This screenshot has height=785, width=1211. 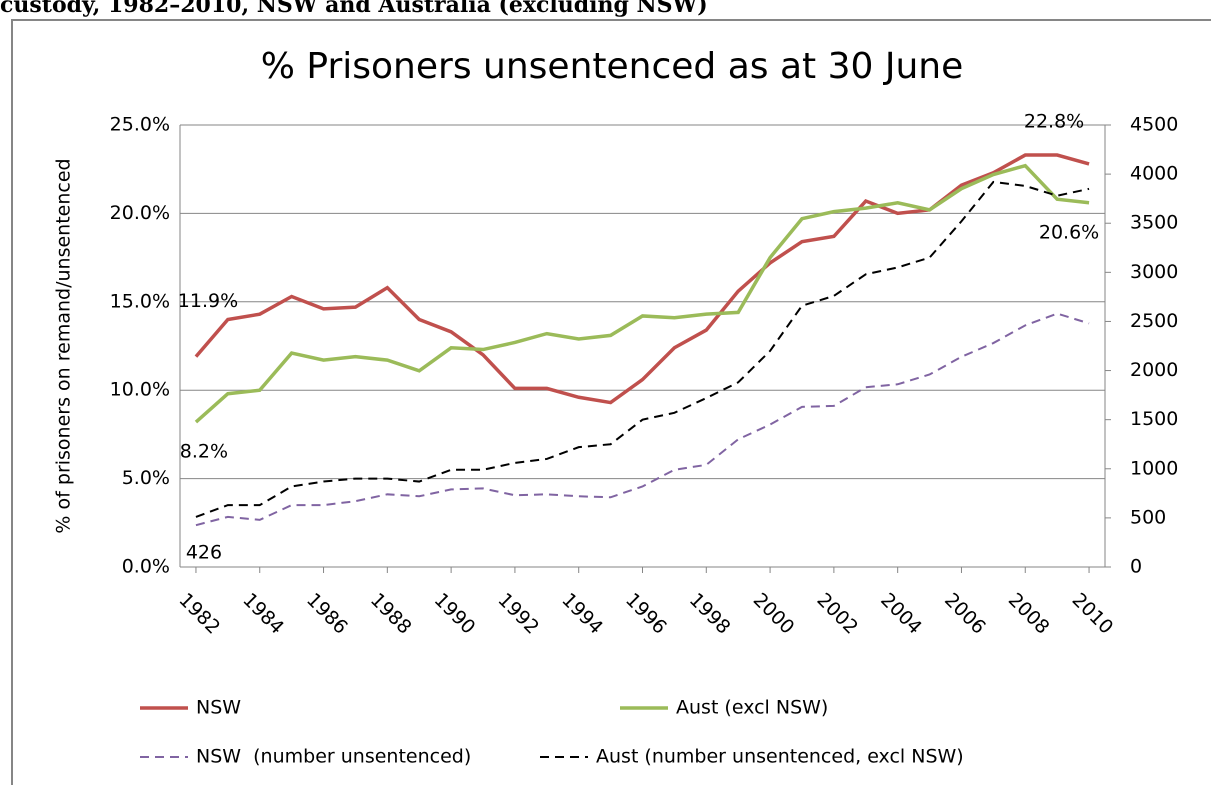 What do you see at coordinates (1054, 121) in the screenshot?
I see `data-label: 22.8%` at bounding box center [1054, 121].